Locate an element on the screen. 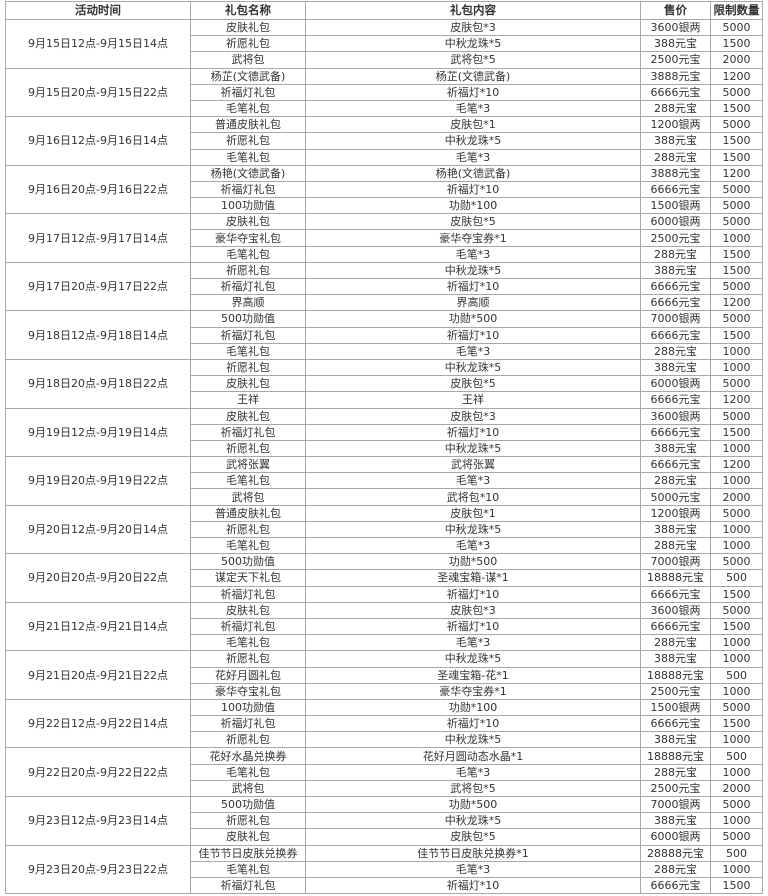 The image size is (768, 896). time-cell: 9月18日20点-9月18日22点 is located at coordinates (98, 383).